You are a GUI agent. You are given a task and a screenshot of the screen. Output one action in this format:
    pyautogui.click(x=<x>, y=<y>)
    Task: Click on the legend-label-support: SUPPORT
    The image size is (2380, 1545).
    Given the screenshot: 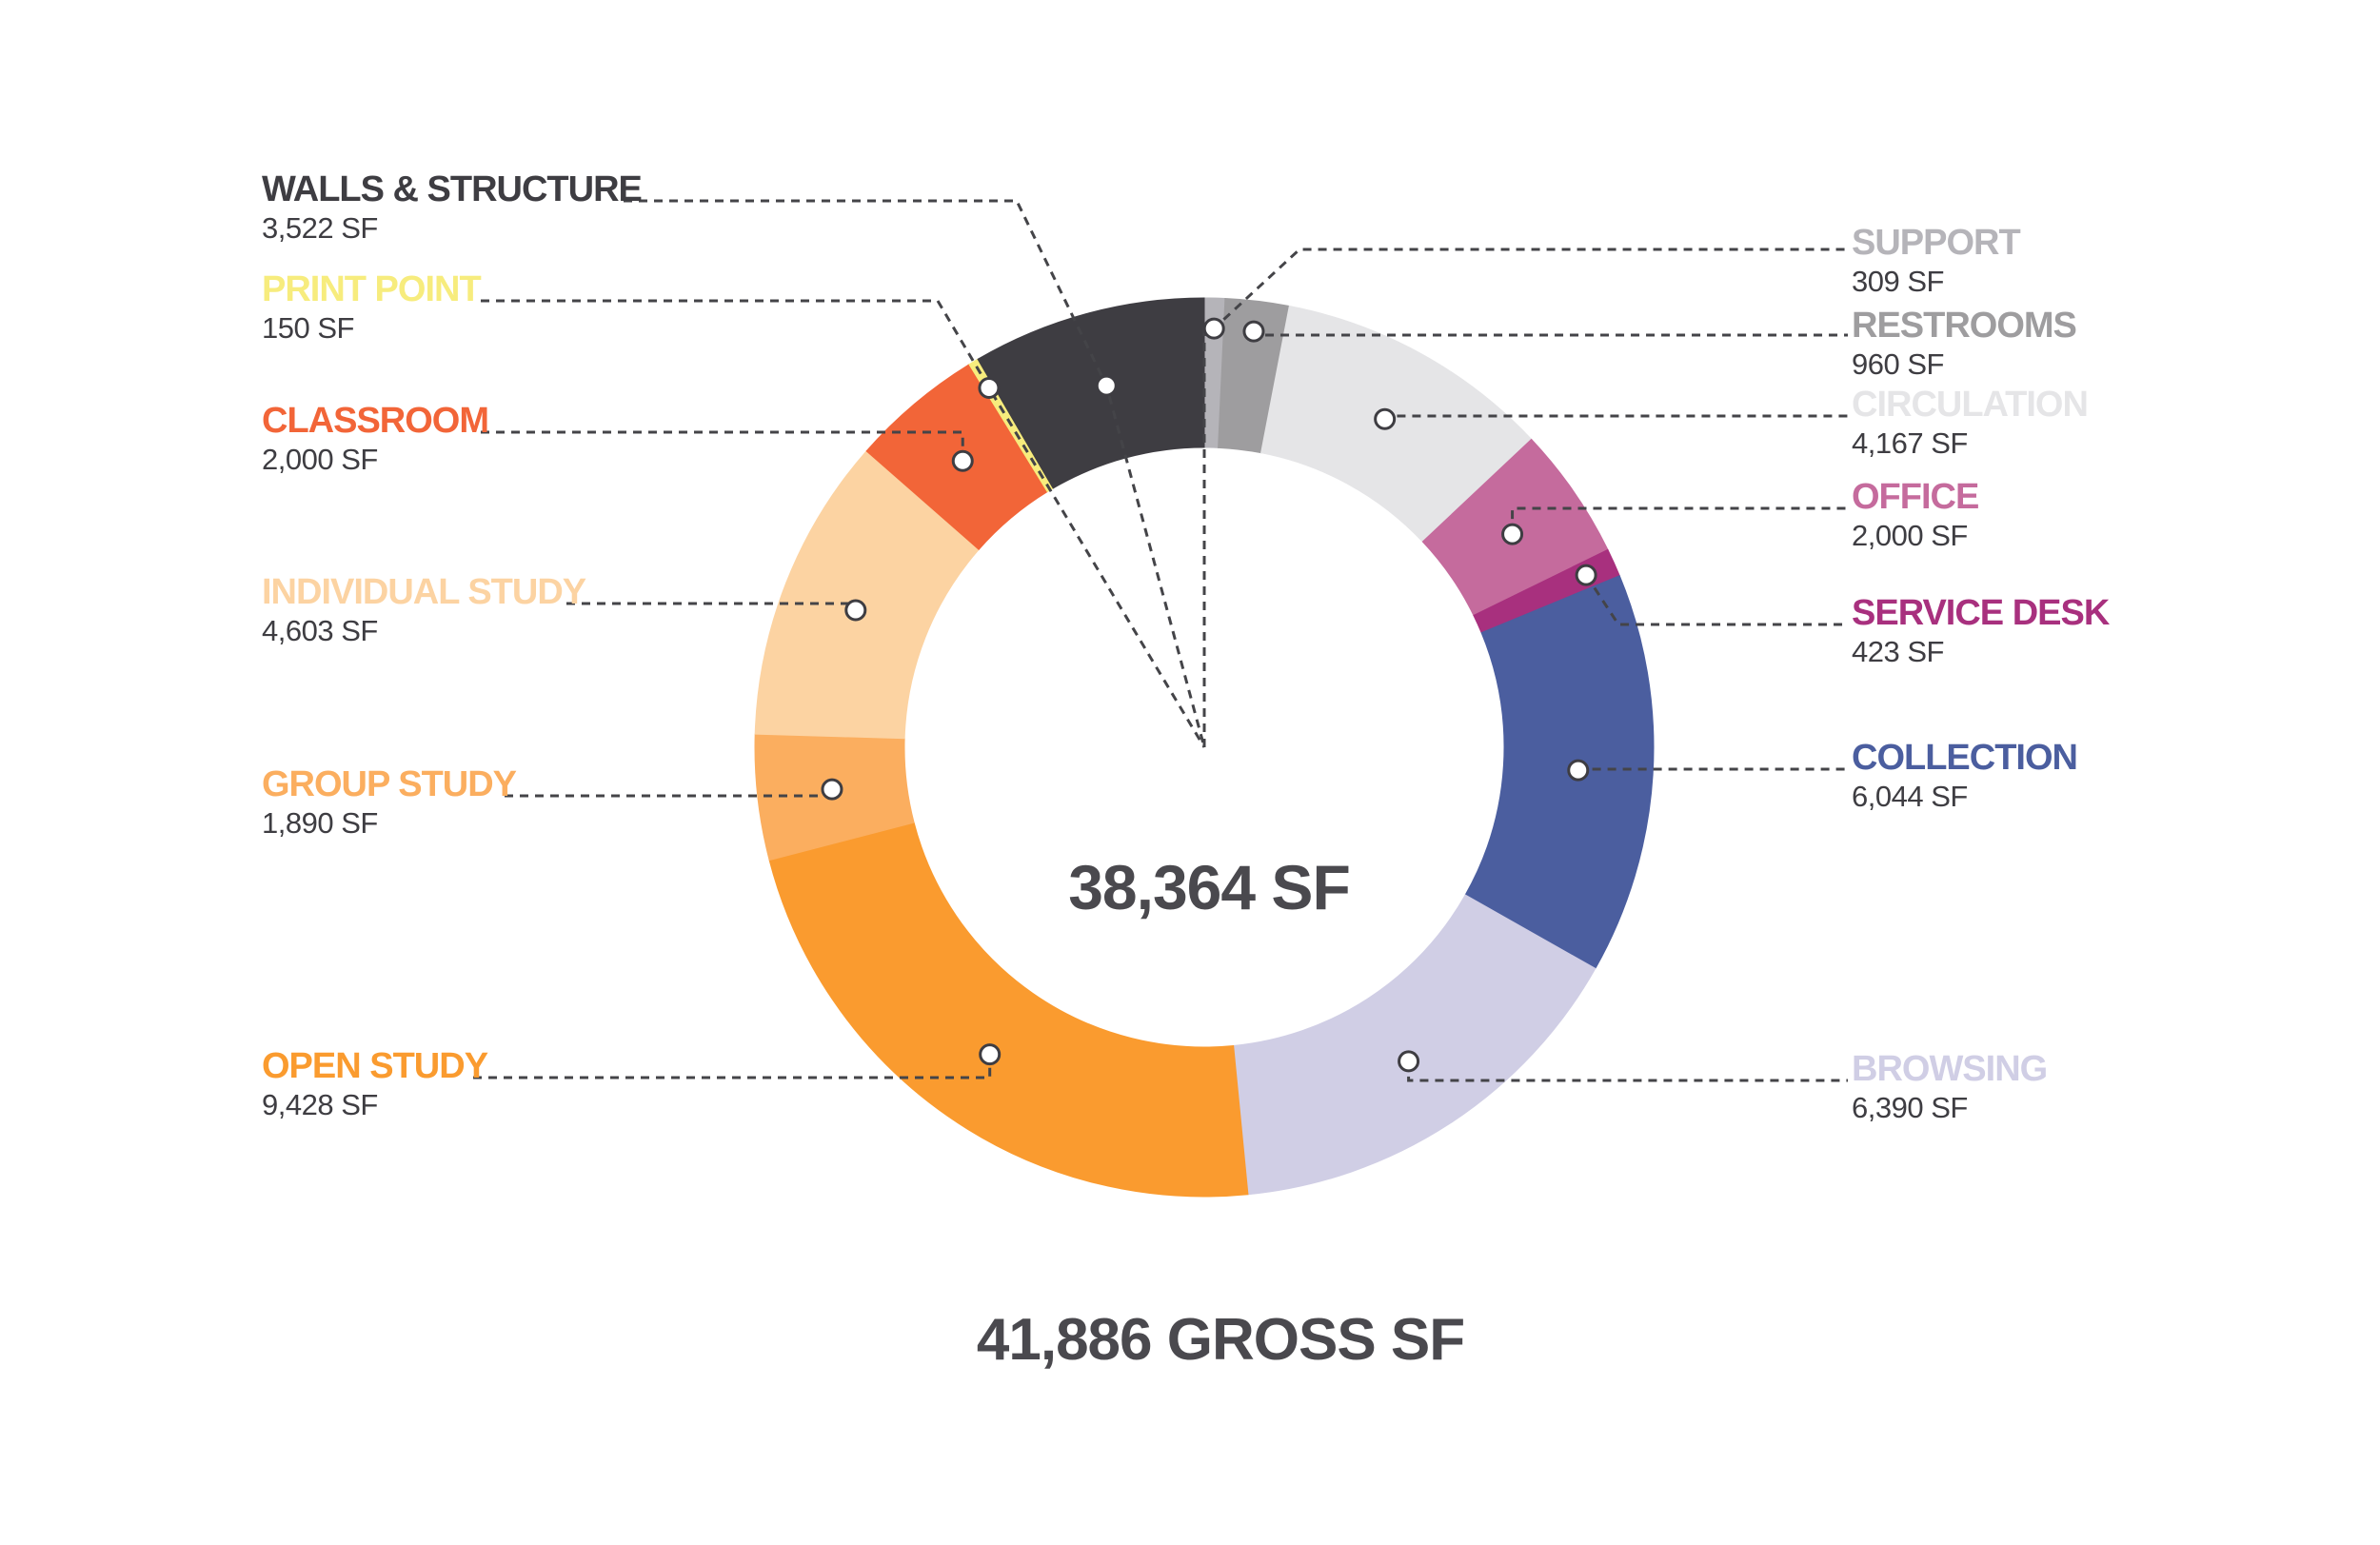 What is the action you would take?
    pyautogui.click(x=1936, y=243)
    